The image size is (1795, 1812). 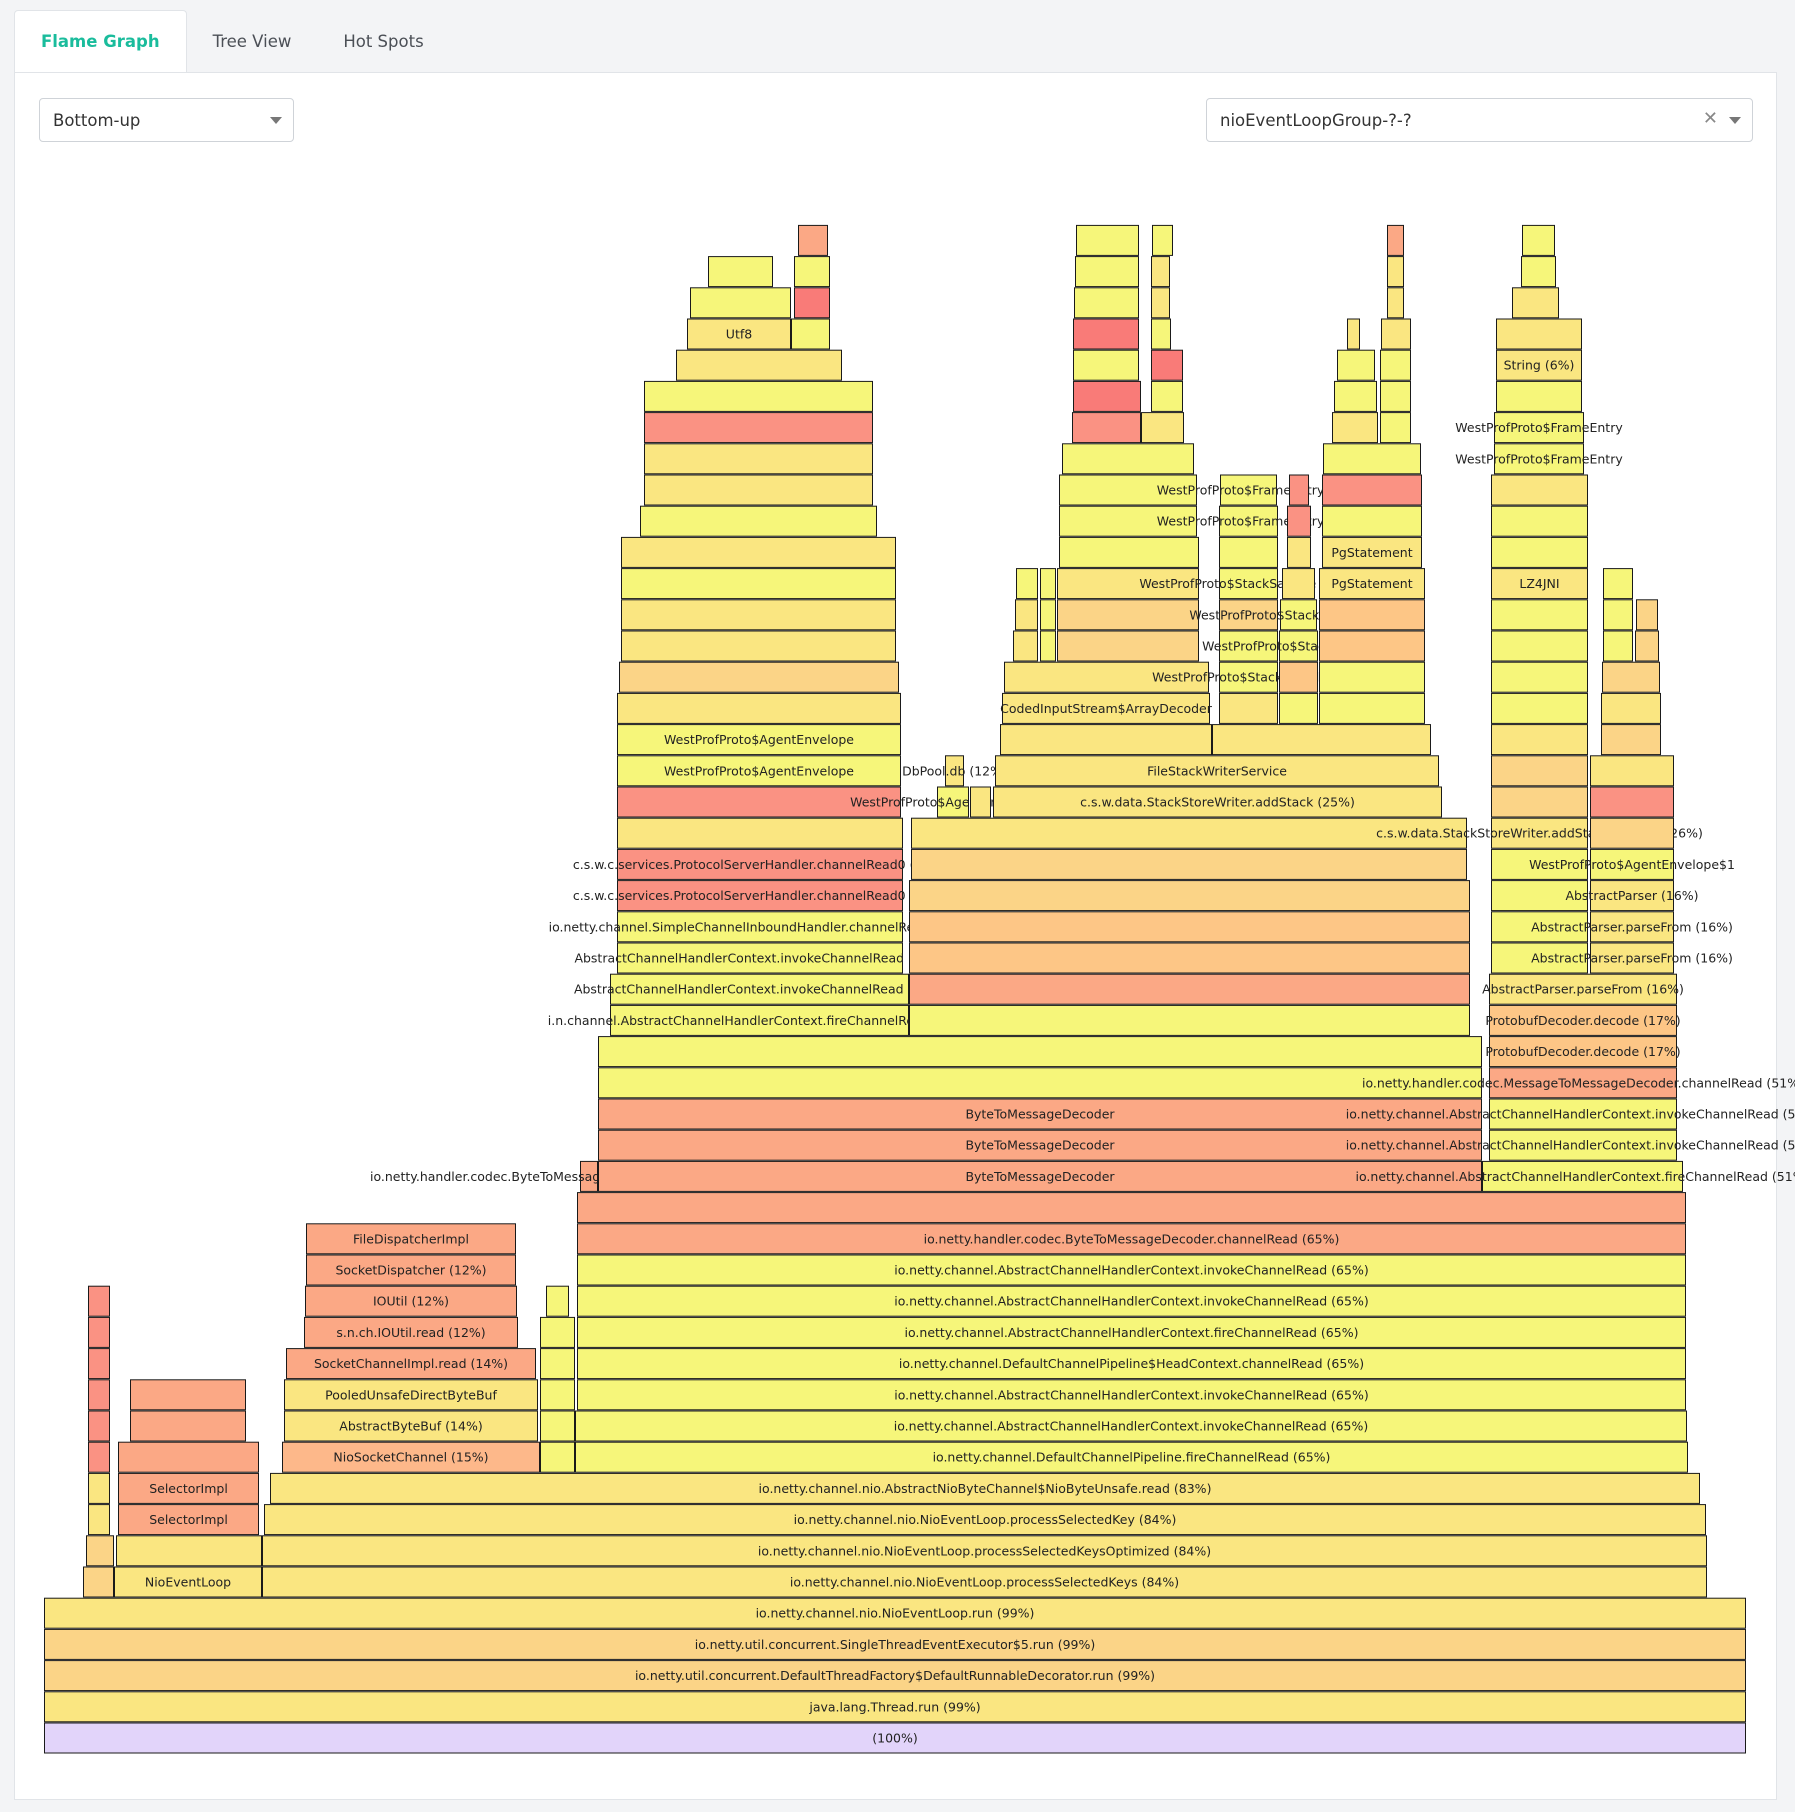 I want to click on thread-filter-select: nioEventLoopGroup-?-? ✕, so click(x=1479, y=120).